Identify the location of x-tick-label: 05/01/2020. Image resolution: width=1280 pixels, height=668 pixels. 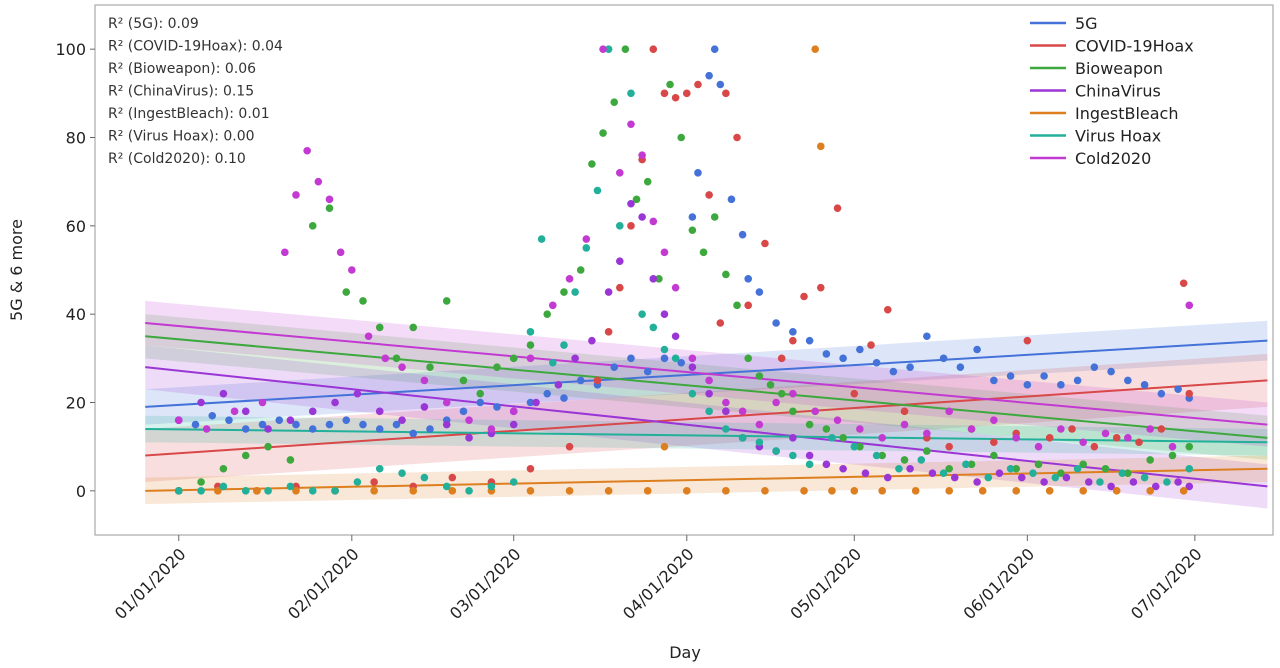
(825, 583).